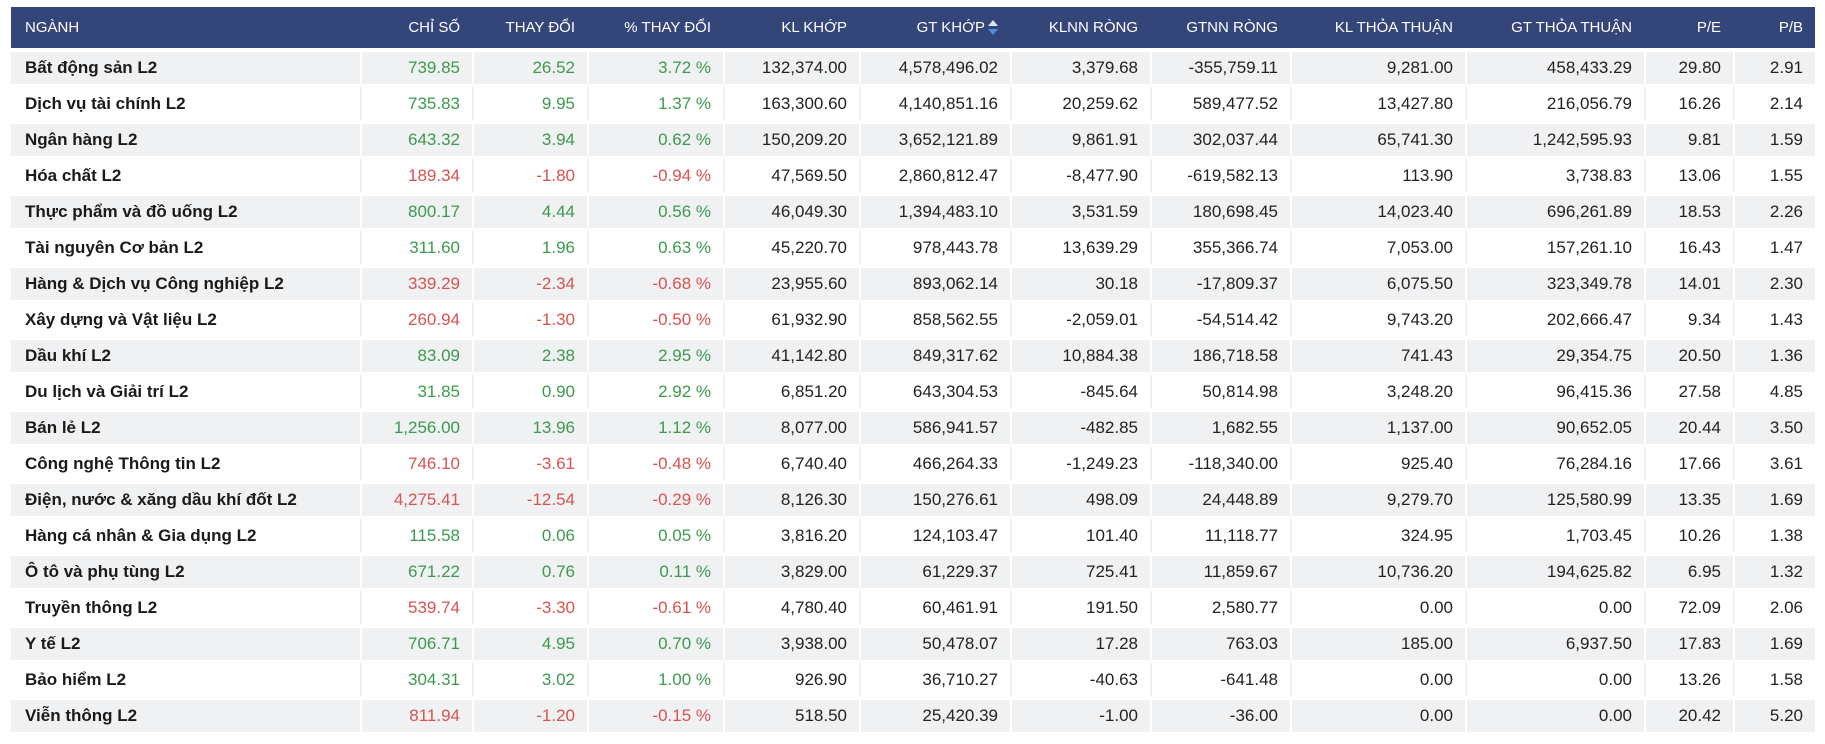 Image resolution: width=1825 pixels, height=744 pixels. Describe the element at coordinates (185, 210) in the screenshot. I see `sector-name: Thực phẩm và đồ uống L2` at that location.